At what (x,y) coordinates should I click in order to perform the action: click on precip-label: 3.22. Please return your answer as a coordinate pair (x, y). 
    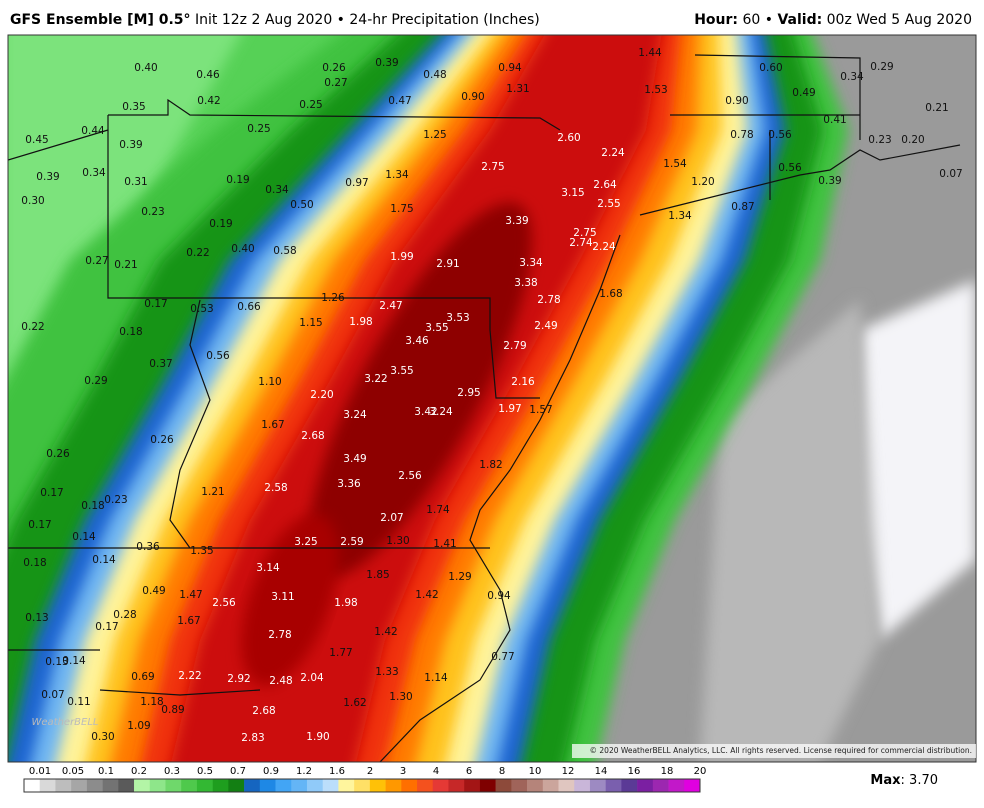
    Looking at the image, I should click on (375, 379).